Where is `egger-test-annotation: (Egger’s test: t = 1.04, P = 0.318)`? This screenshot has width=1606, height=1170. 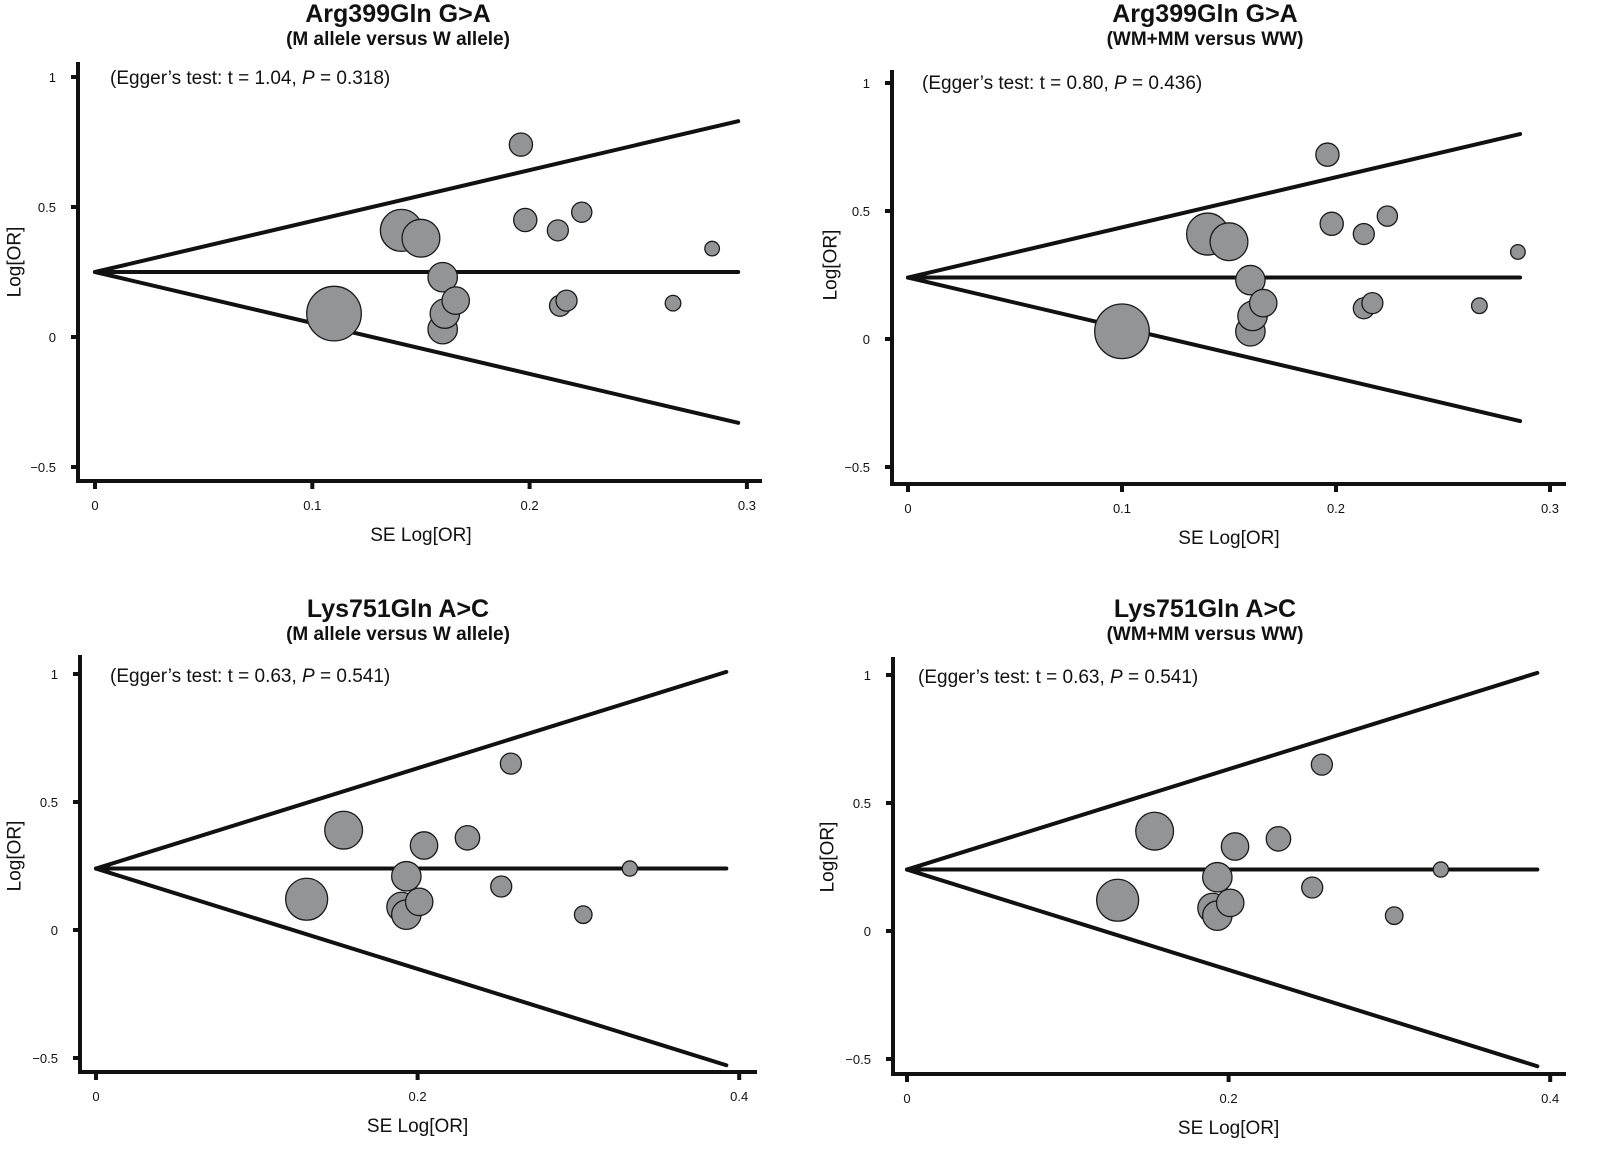 egger-test-annotation: (Egger’s test: t = 1.04, P = 0.318) is located at coordinates (250, 78).